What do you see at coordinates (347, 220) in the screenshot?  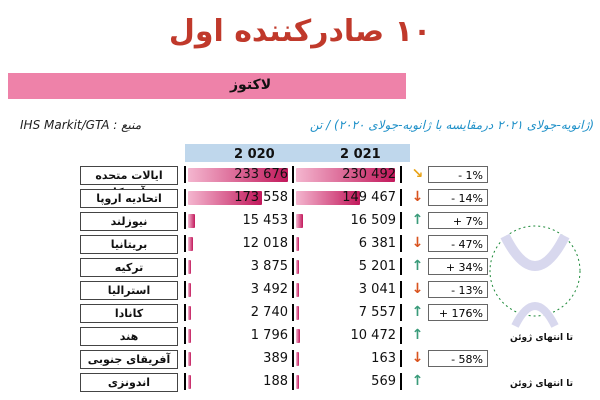 I see `value-cell-2021: 16 509` at bounding box center [347, 220].